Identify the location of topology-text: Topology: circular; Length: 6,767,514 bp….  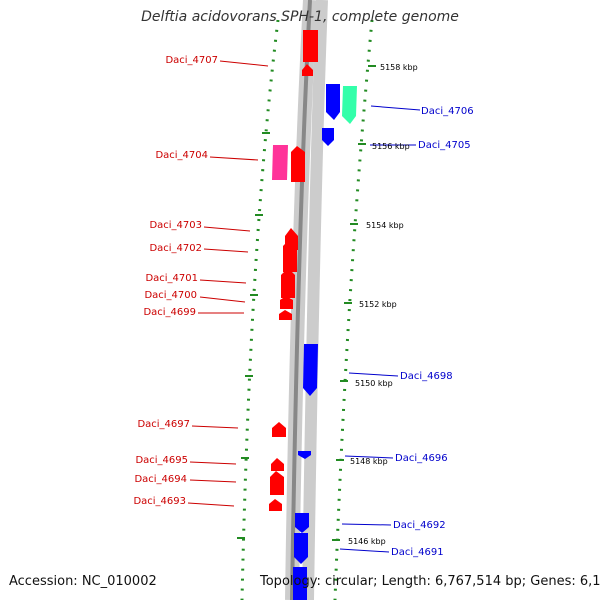
(430, 581).